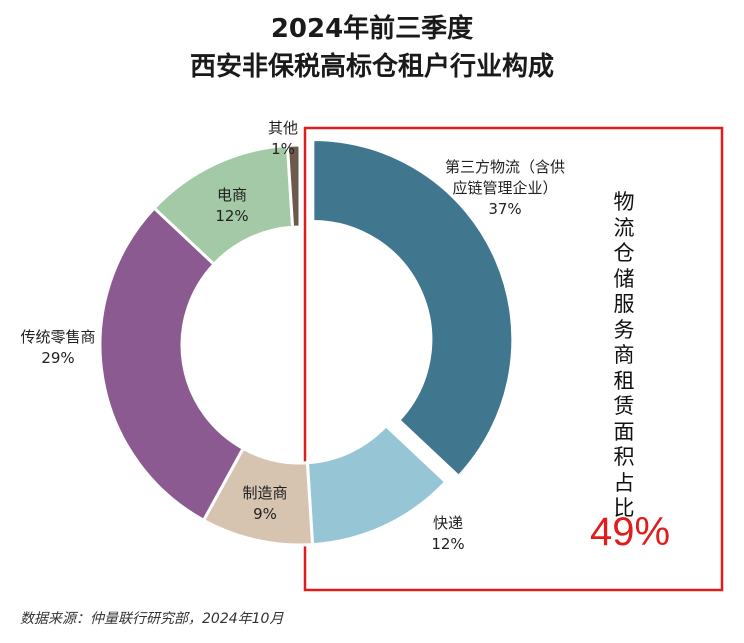 The width and height of the screenshot is (744, 643). What do you see at coordinates (505, 167) in the screenshot?
I see `slice-name-label-0: 第三方物流（含供` at bounding box center [505, 167].